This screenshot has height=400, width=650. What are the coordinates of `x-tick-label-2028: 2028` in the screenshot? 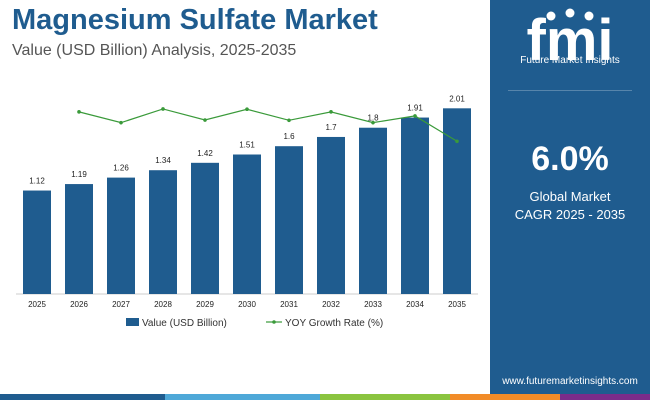 It's located at (163, 304).